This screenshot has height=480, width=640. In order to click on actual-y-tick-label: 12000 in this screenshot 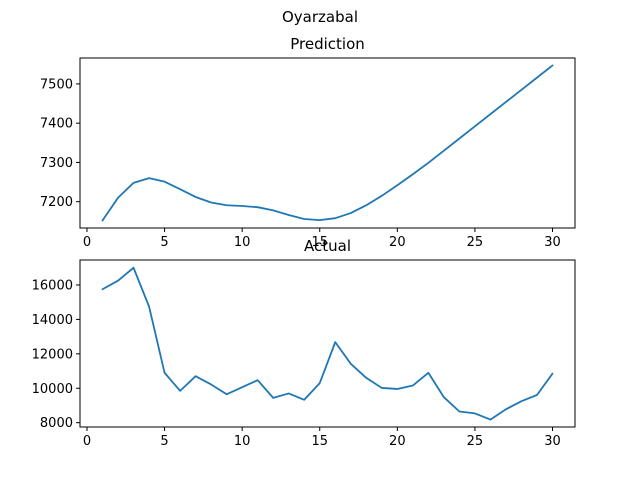, I will do `click(52, 354)`.